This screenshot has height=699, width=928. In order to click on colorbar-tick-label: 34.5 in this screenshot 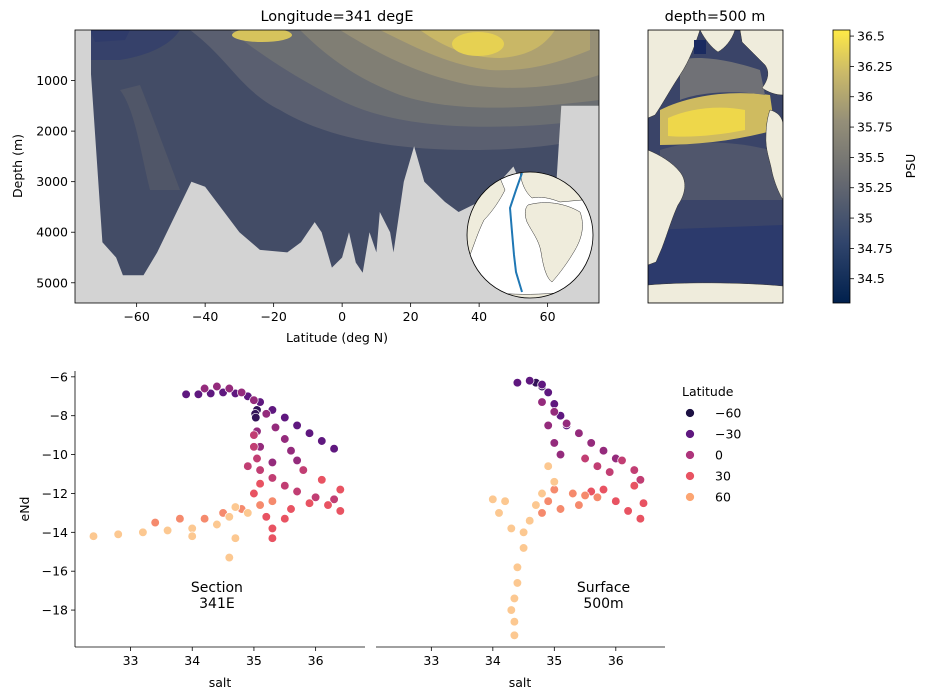, I will do `click(871, 278)`.